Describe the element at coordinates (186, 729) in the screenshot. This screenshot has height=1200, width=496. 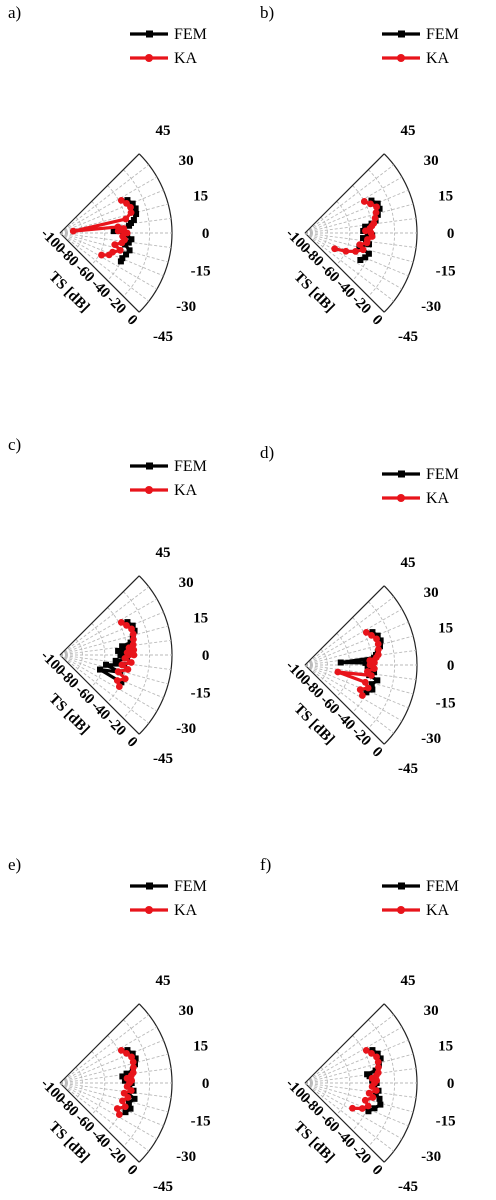
I see `angle-tick-label: -30` at that location.